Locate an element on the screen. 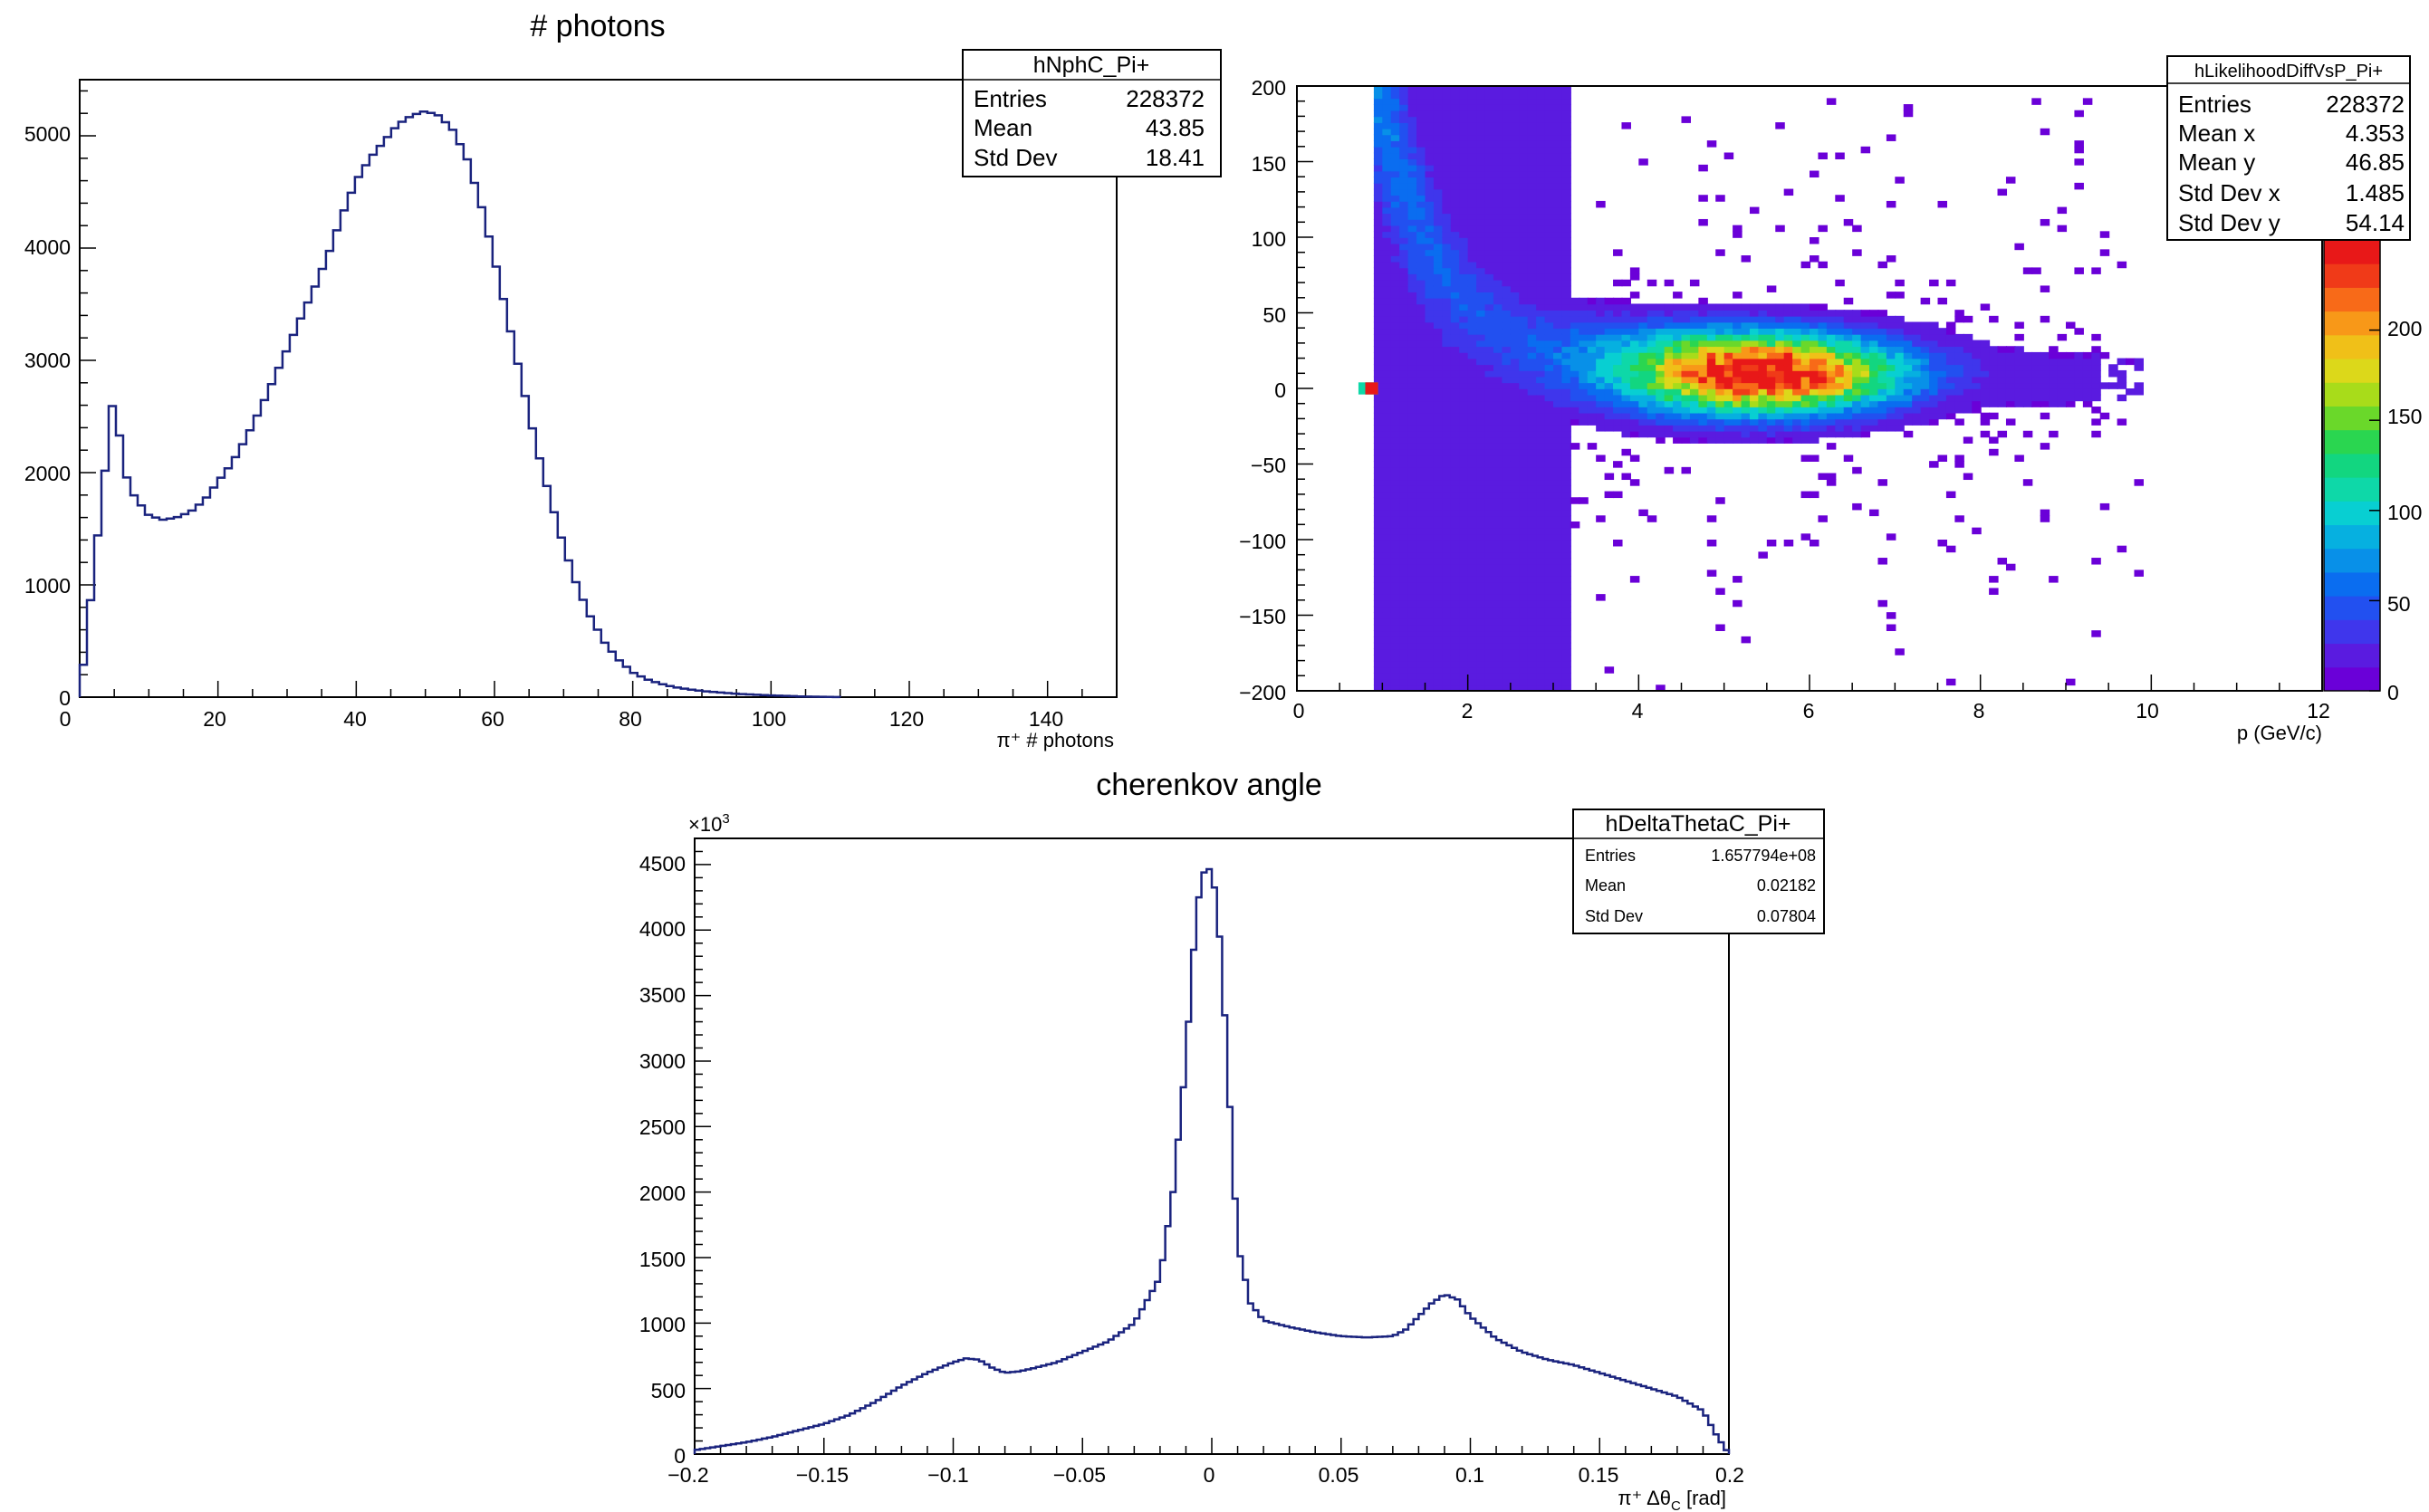 The height and width of the screenshot is (1512, 2429). palette-swatch is located at coordinates (2352, 418).